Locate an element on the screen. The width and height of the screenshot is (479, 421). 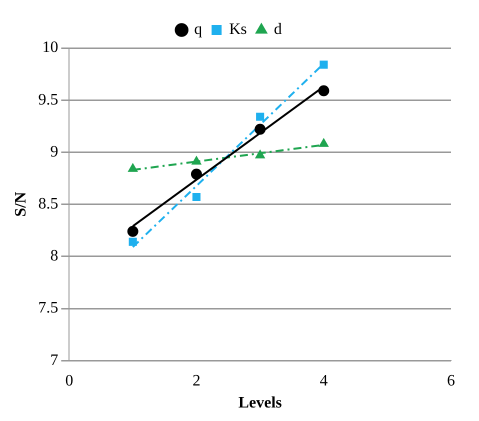
legend-label: q is located at coordinates (198, 29).